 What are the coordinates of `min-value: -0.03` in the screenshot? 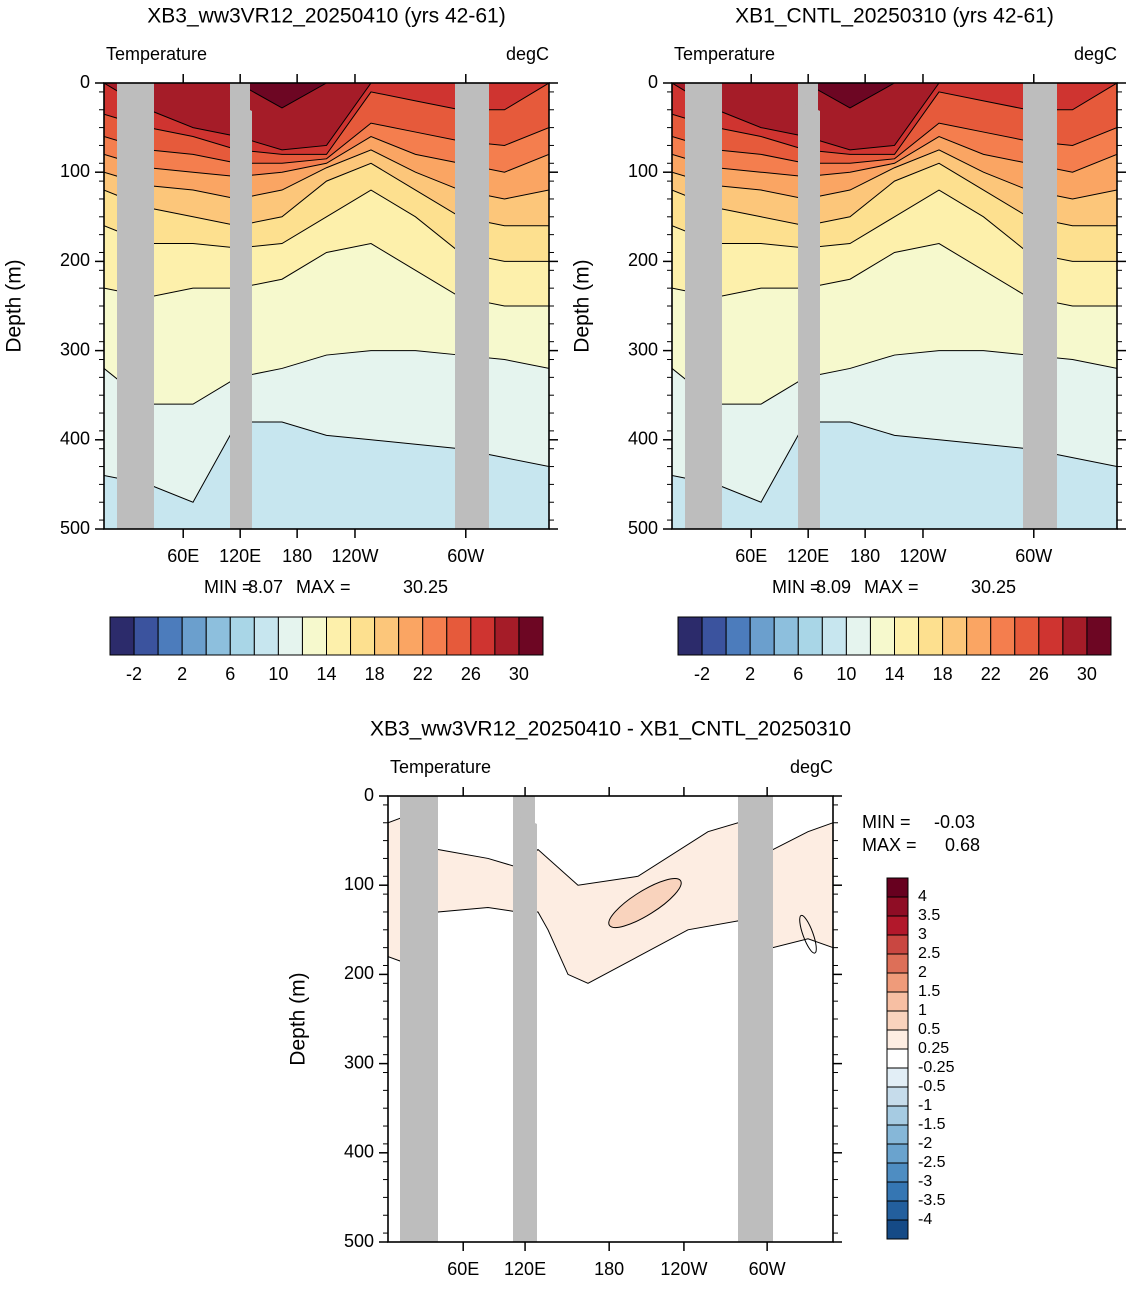 It's located at (954, 822).